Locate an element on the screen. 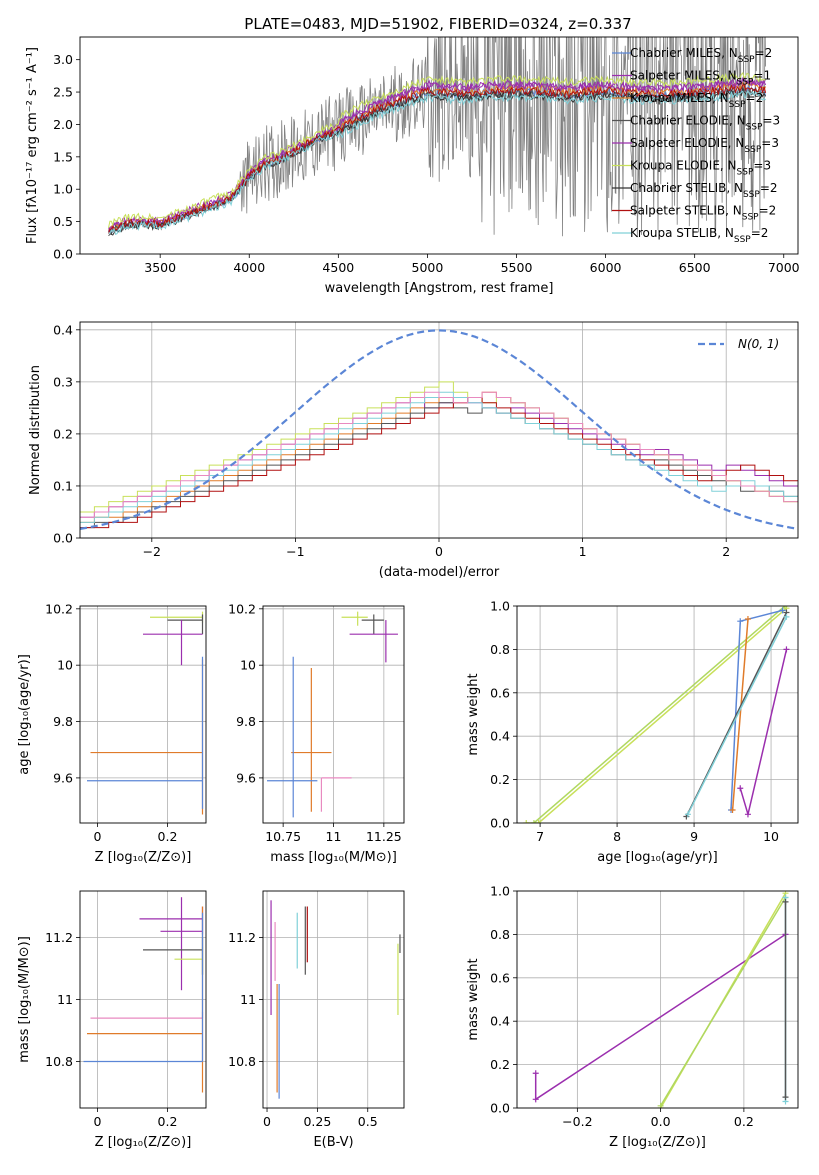 The width and height of the screenshot is (819, 1175). x-tick-label: 8 is located at coordinates (617, 836).